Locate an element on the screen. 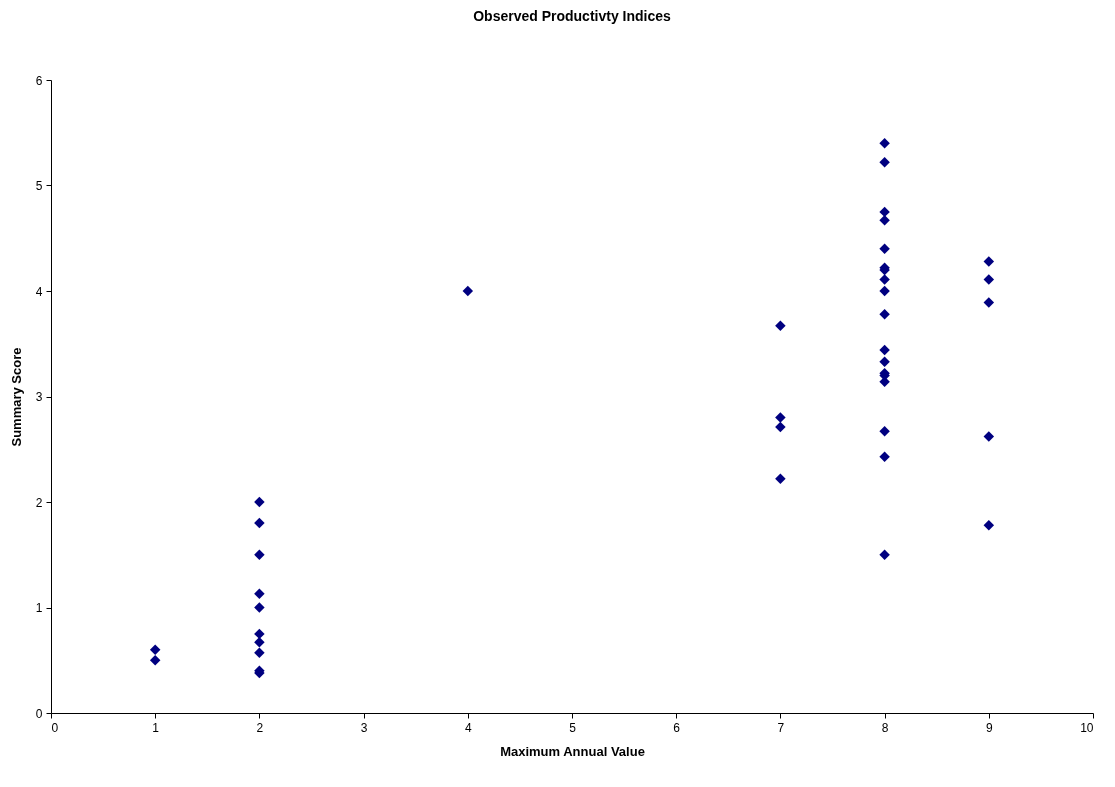 This screenshot has width=1115, height=787. y-tick-label: 2 is located at coordinates (39, 502).